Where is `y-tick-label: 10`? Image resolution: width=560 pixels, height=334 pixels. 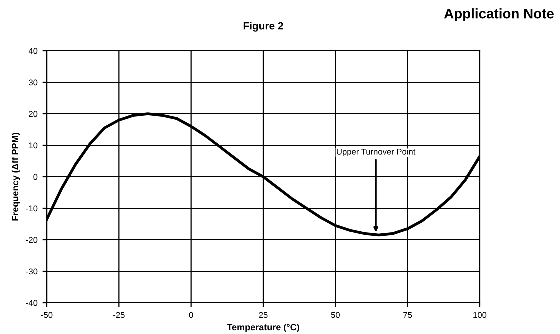 y-tick-label: 10 is located at coordinates (33, 145).